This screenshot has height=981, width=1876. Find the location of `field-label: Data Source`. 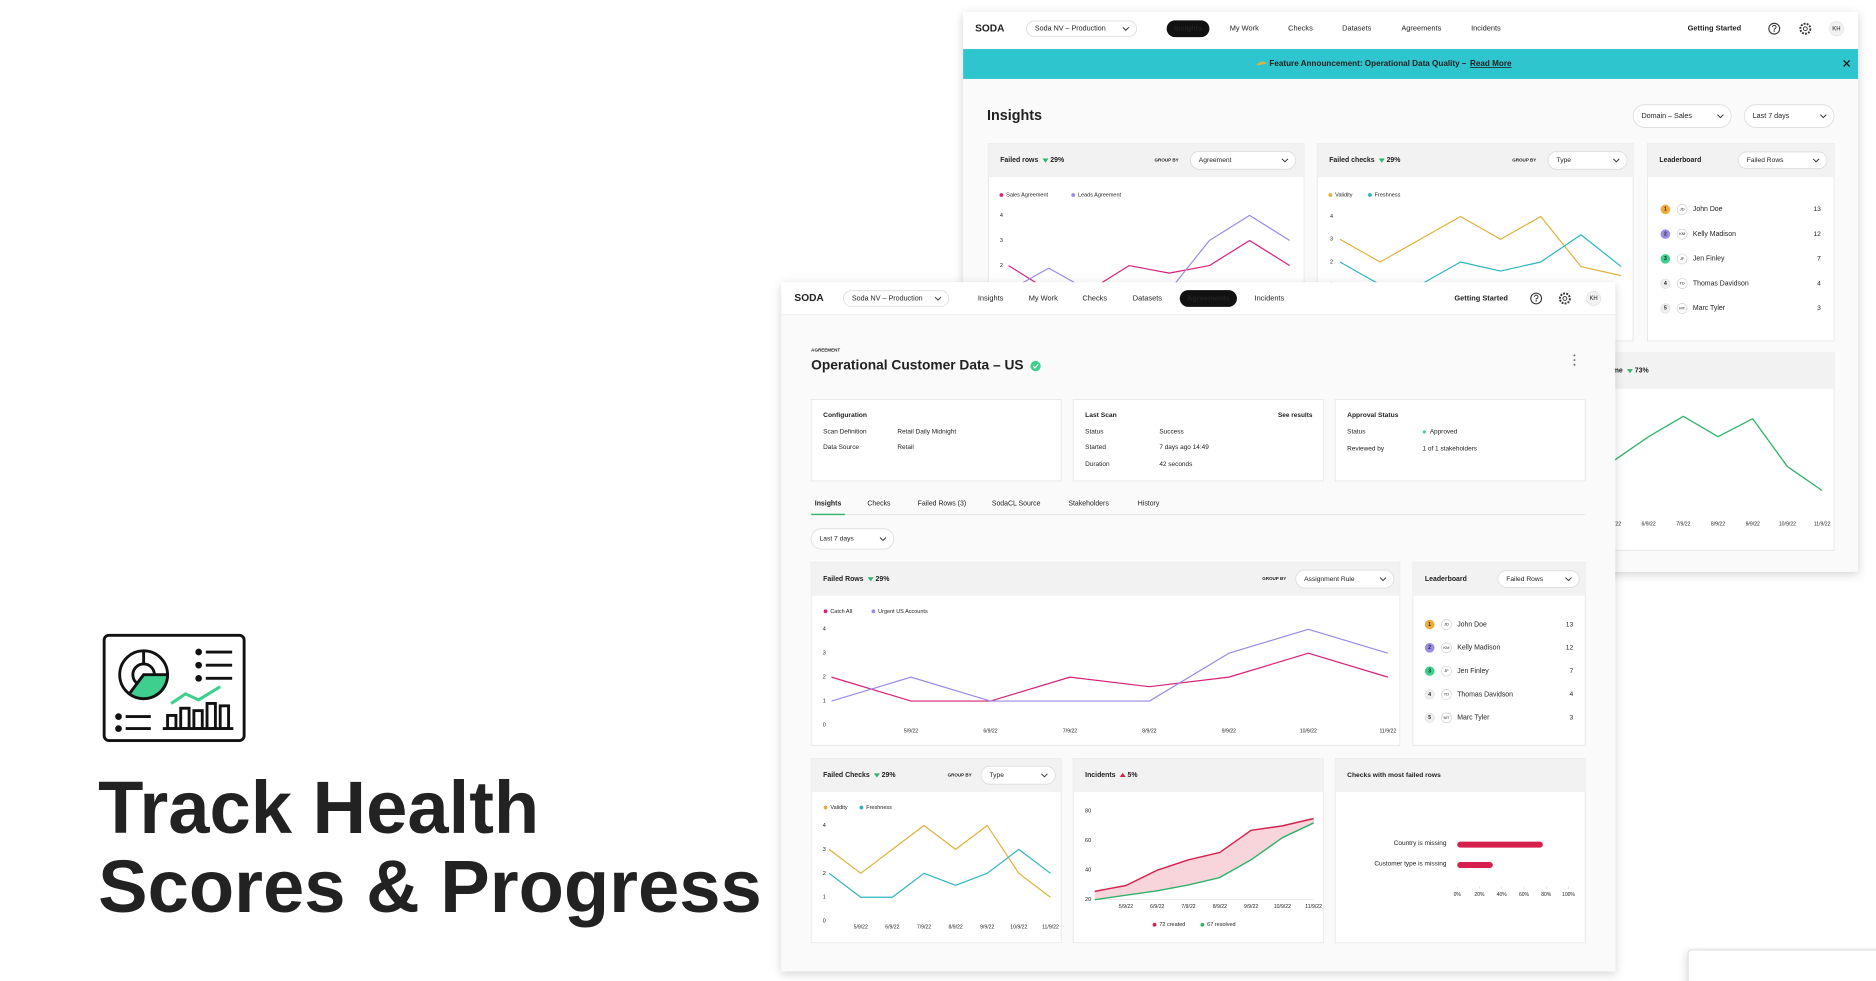

field-label: Data Source is located at coordinates (841, 447).